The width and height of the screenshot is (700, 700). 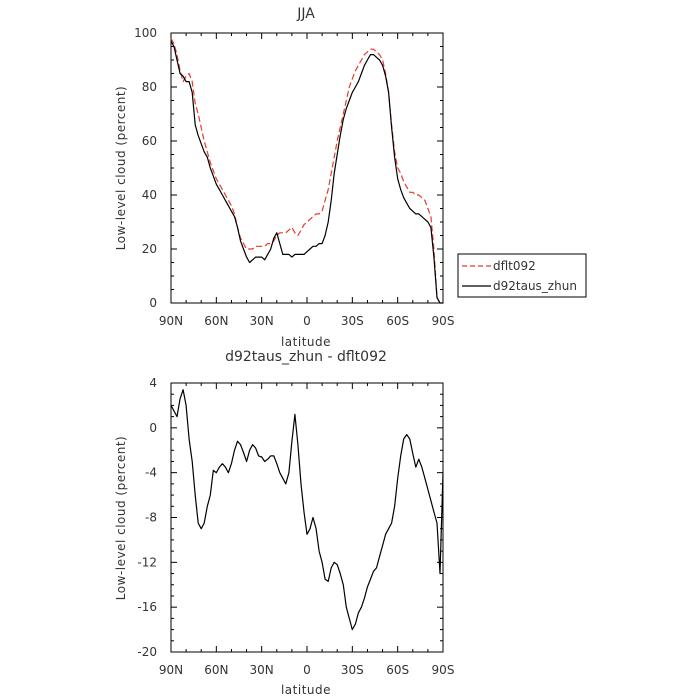 I want to click on bottom-x-tick-label: 0, so click(x=307, y=670).